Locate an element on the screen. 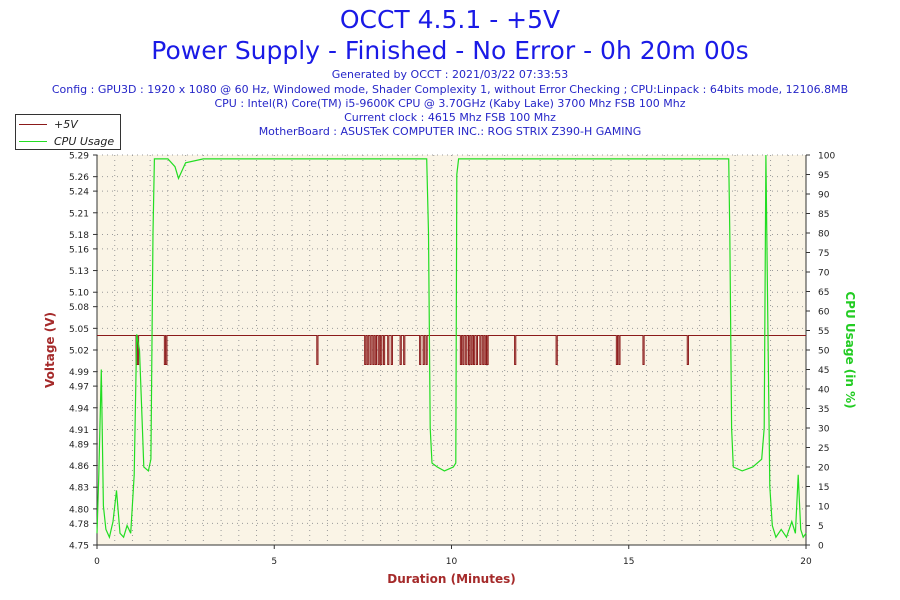 The height and width of the screenshot is (600, 900). x-axis-title: Duration (Minutes) is located at coordinates (451, 579).